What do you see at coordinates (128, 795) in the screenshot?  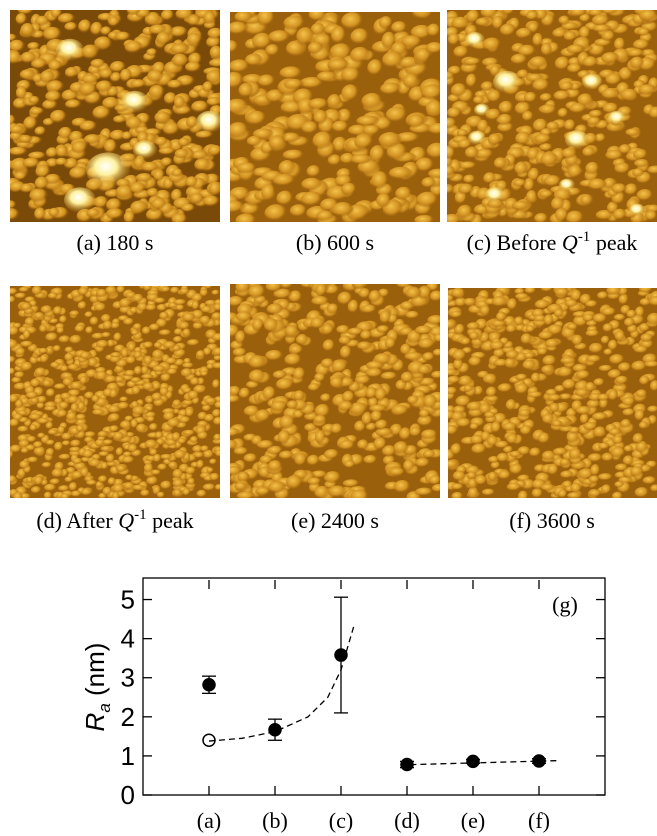 I see `y-tick-label: 0` at bounding box center [128, 795].